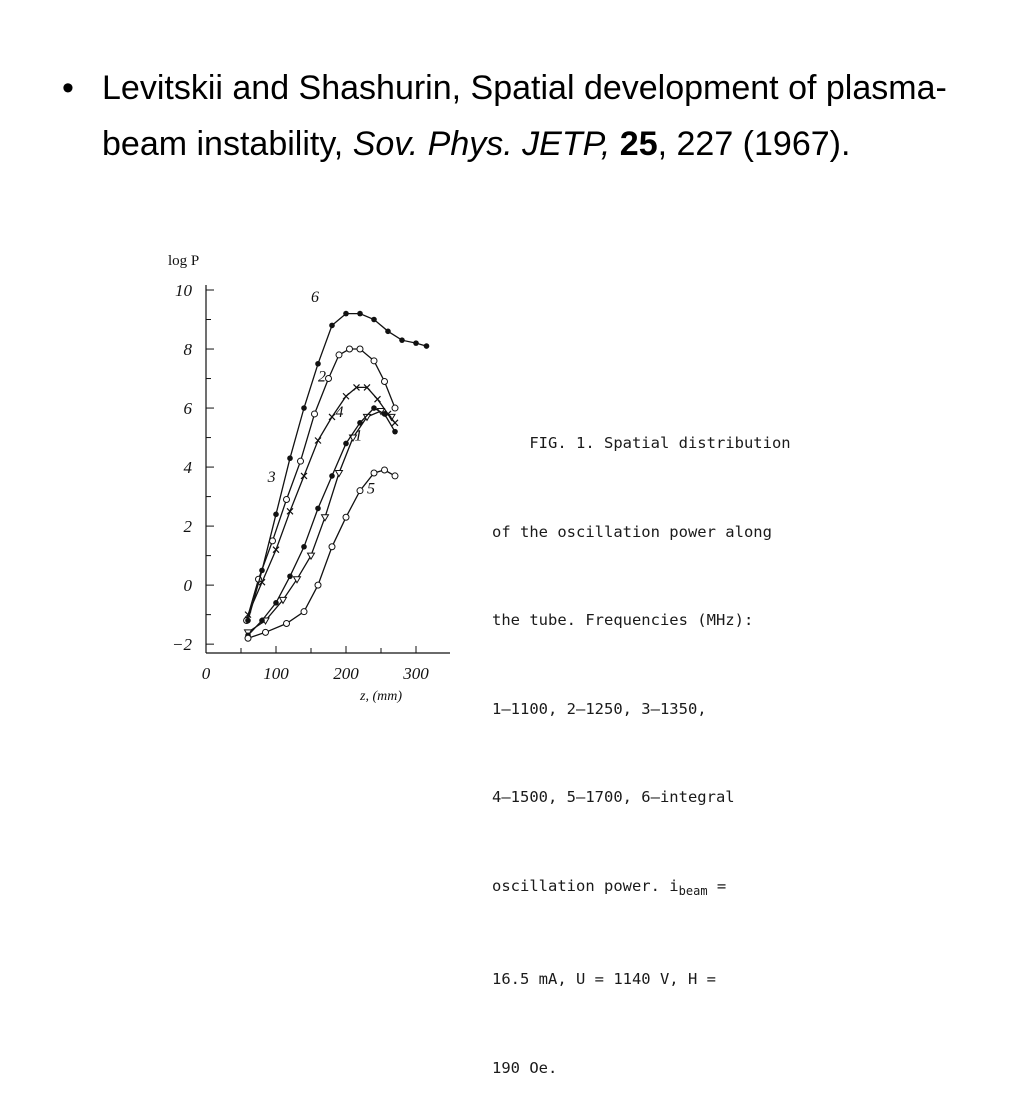 This screenshot has height=1113, width=1024. What do you see at coordinates (340, 412) in the screenshot?
I see `series-4-label: 4` at bounding box center [340, 412].